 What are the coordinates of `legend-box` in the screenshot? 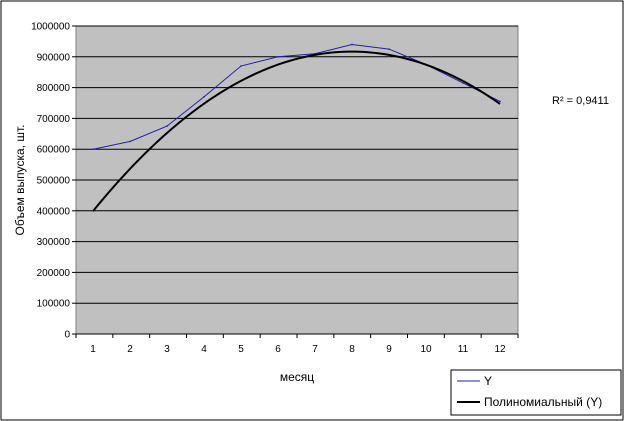 It's located at (536, 392).